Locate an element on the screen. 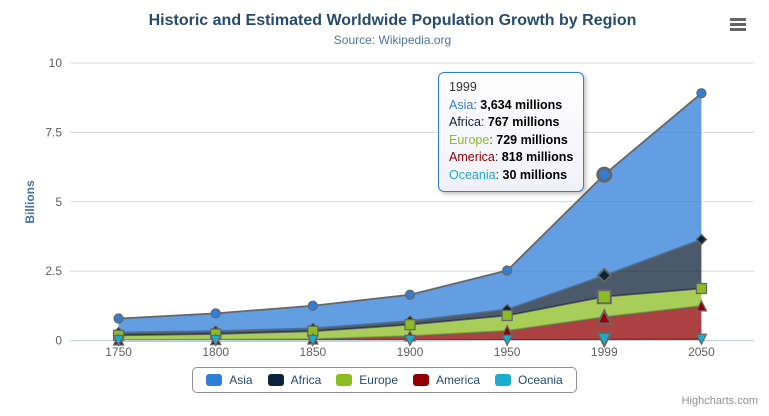 The height and width of the screenshot is (416, 769). tooltip-row-asia: Asia: 3,634 millions is located at coordinates (506, 104).